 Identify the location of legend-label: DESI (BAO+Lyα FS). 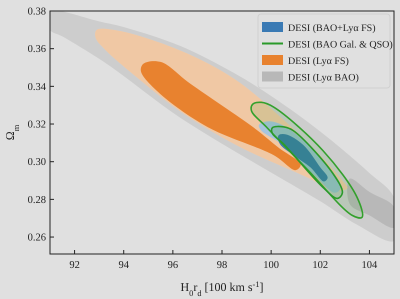
(332, 28).